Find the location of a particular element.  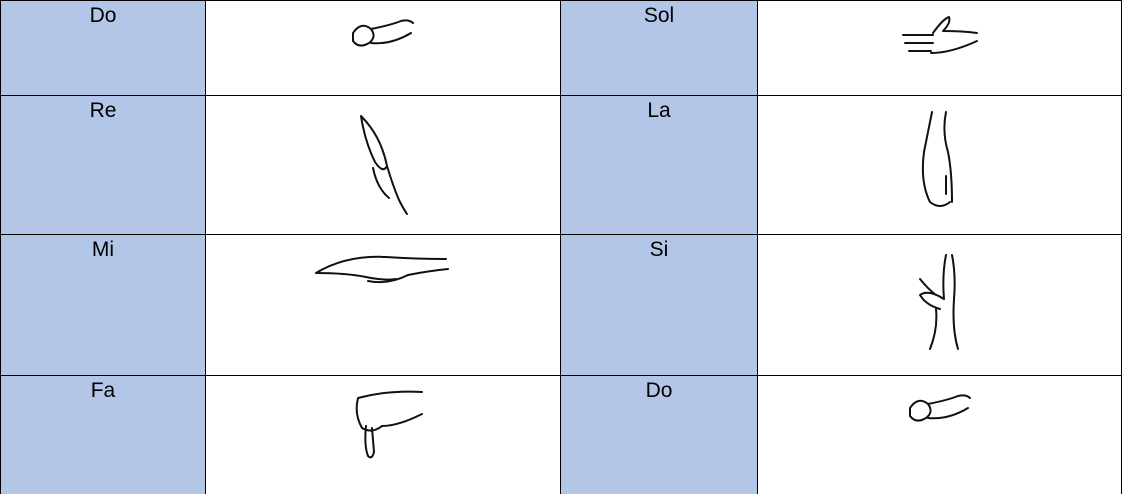

note-name: Fa is located at coordinates (103, 390).